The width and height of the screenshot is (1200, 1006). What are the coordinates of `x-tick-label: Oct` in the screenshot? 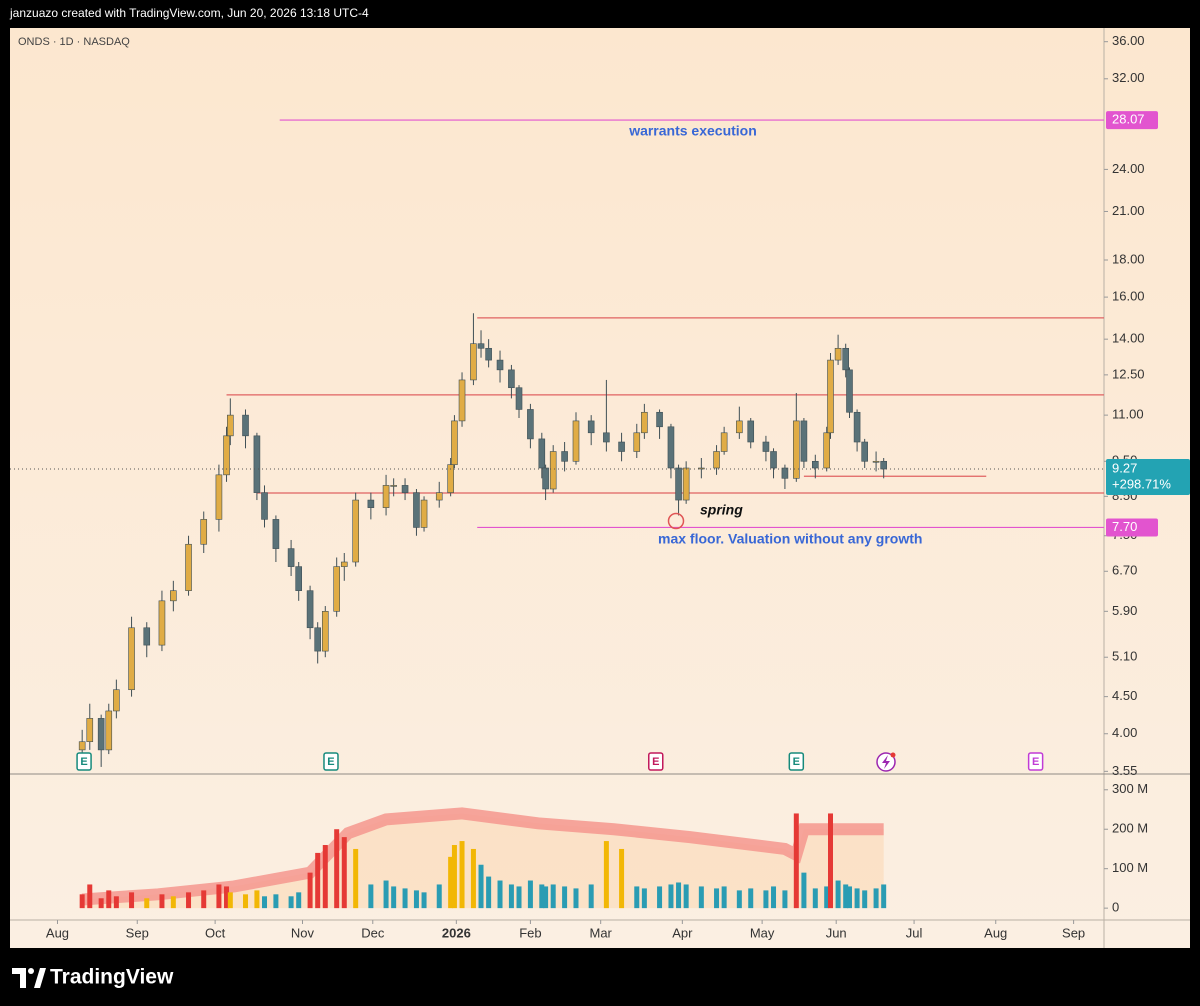 It's located at (215, 932).